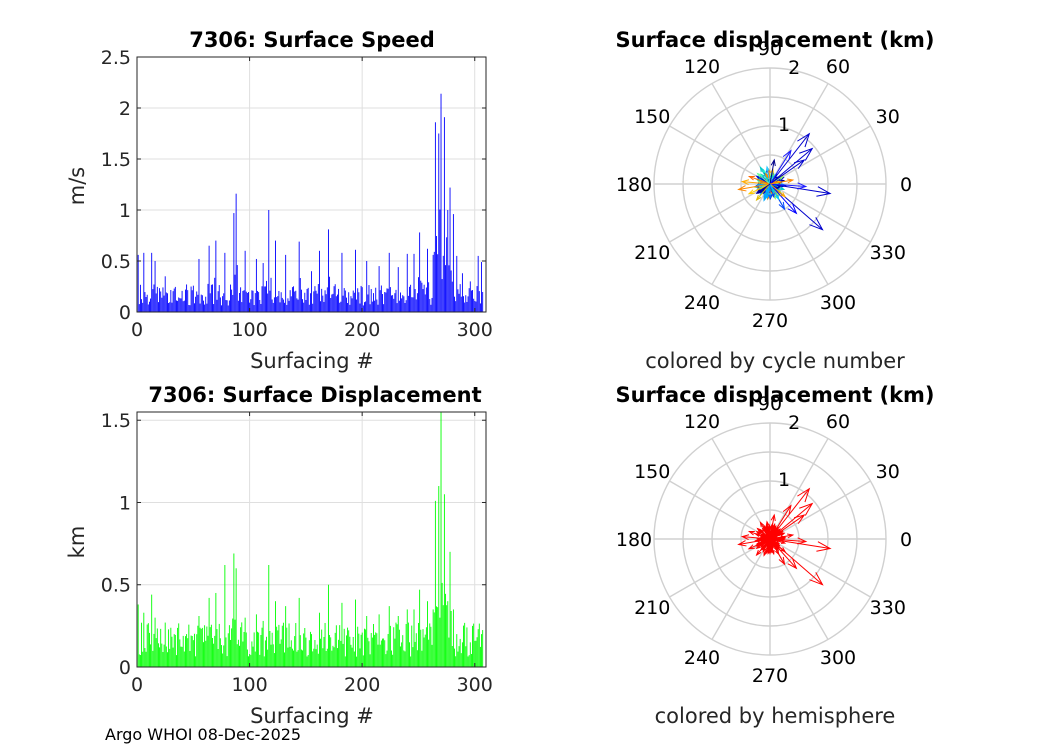  Describe the element at coordinates (125, 109) in the screenshot. I see `y-tick-label: 2` at that location.